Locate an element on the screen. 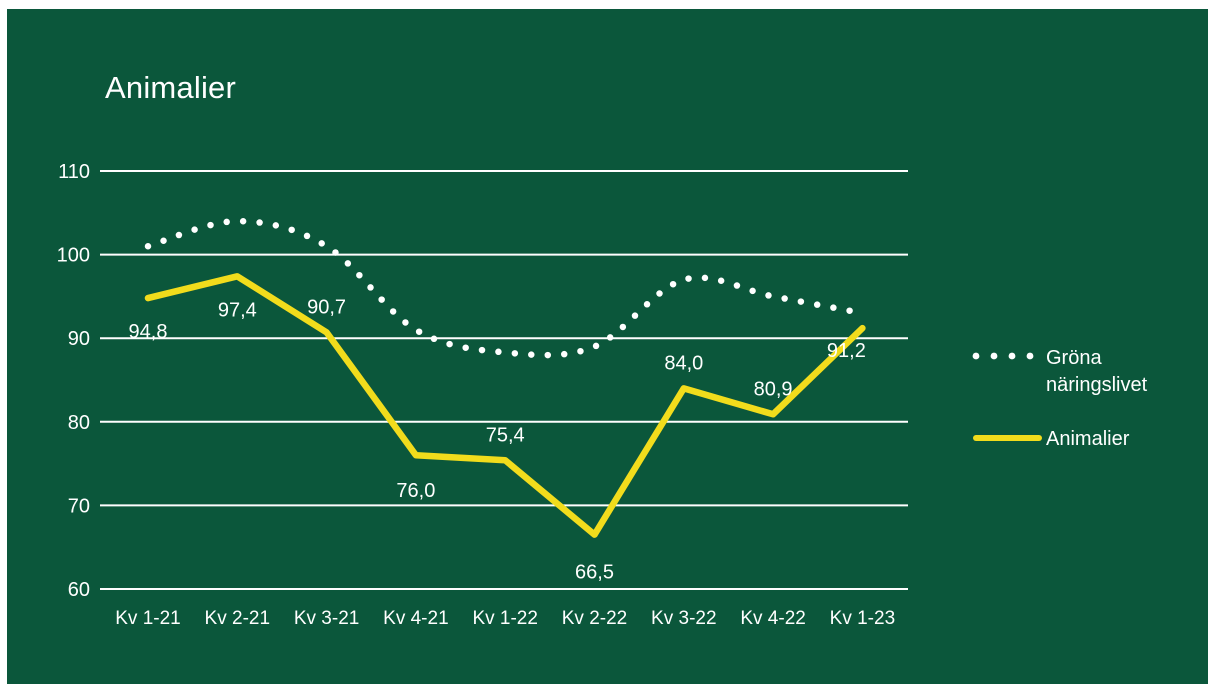 The image size is (1208, 684). data-label-animalier: 75,4 is located at coordinates (505, 435).